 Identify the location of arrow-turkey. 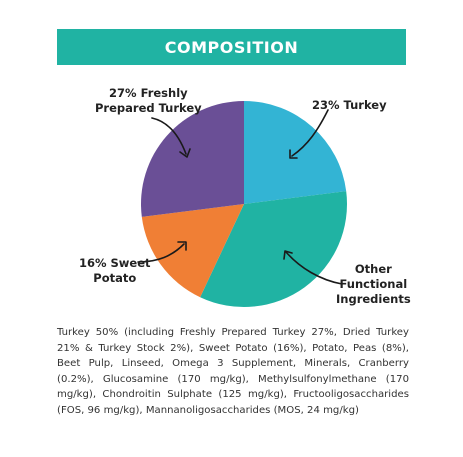
(310, 133).